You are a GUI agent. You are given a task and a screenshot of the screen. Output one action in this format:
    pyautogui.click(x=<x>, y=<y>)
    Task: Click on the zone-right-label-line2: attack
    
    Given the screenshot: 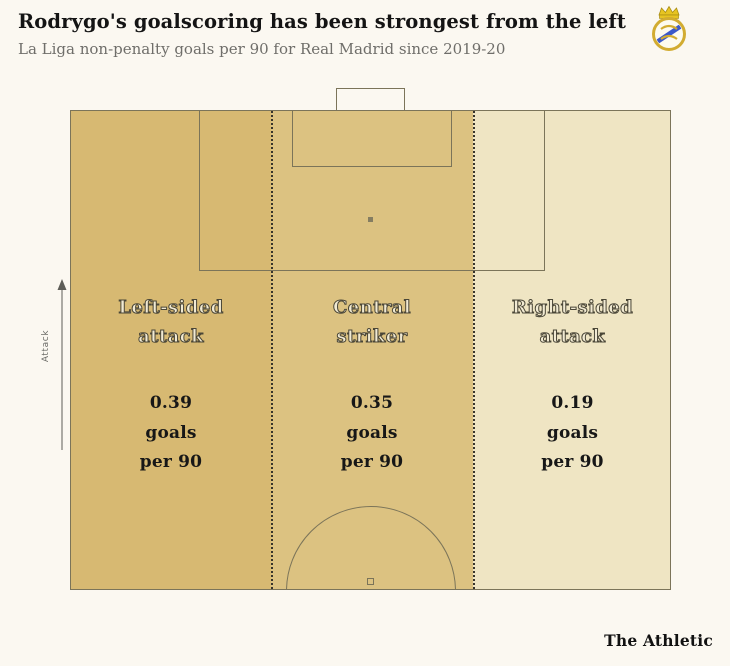 What is the action you would take?
    pyautogui.click(x=572, y=337)
    